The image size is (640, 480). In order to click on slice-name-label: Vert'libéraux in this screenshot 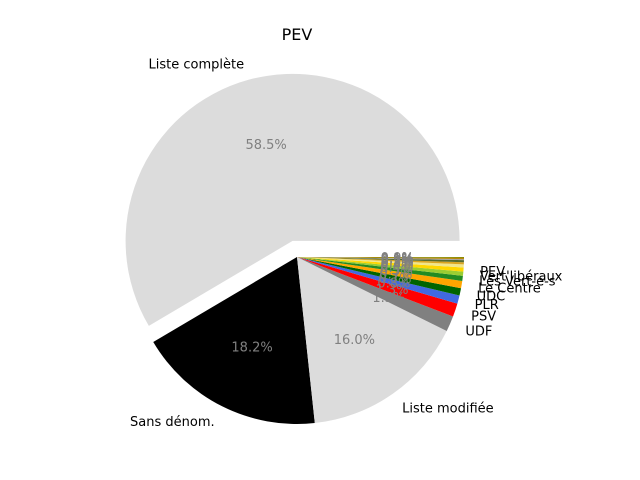, I will do `click(521, 276)`.